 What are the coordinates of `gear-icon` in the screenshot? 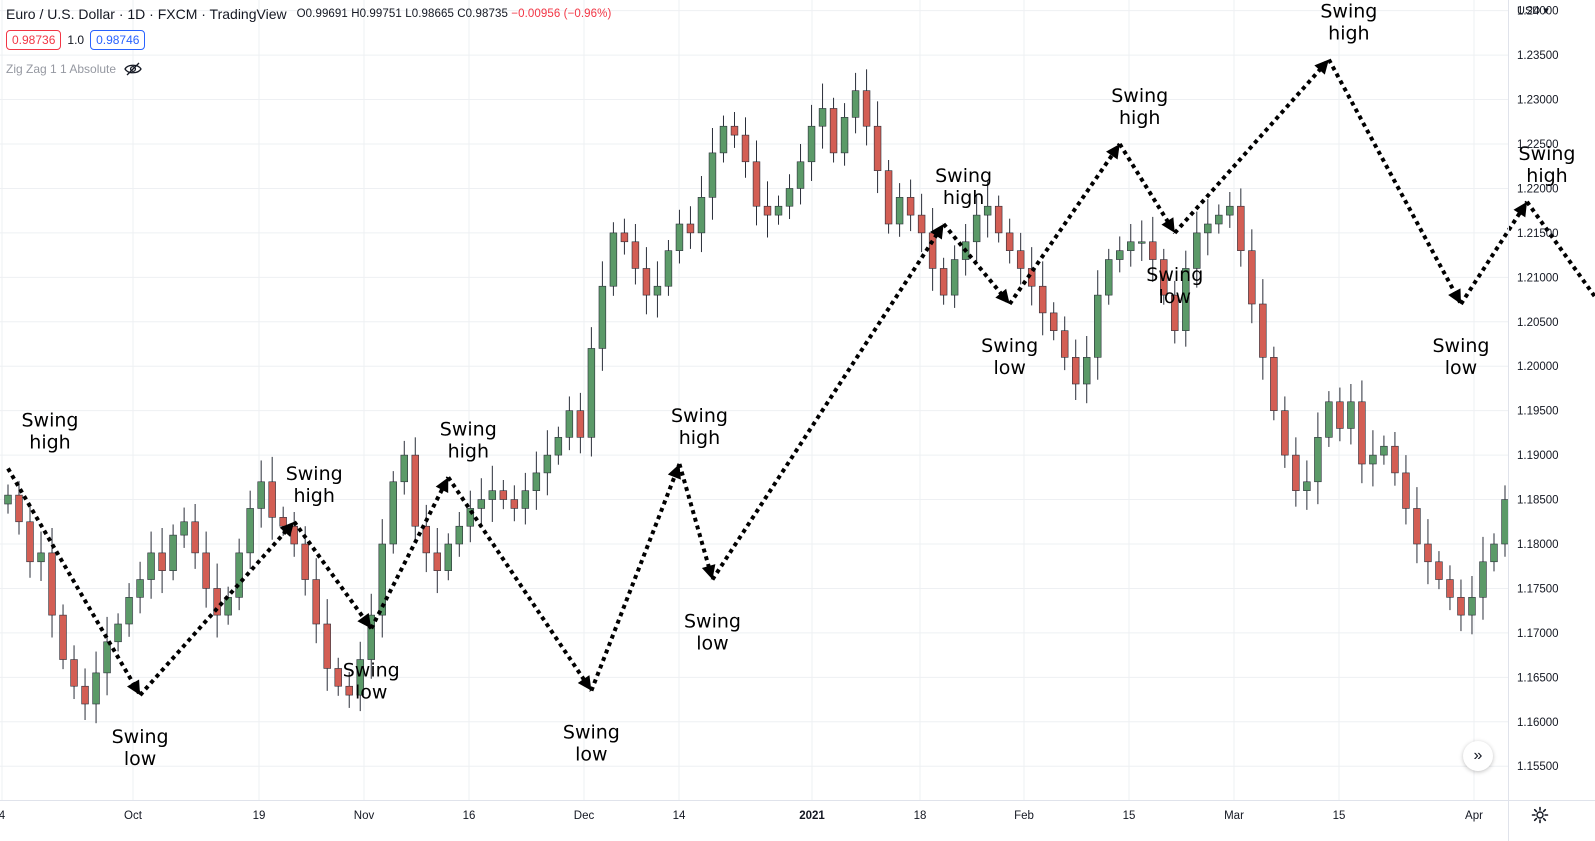 It's located at (1540, 815).